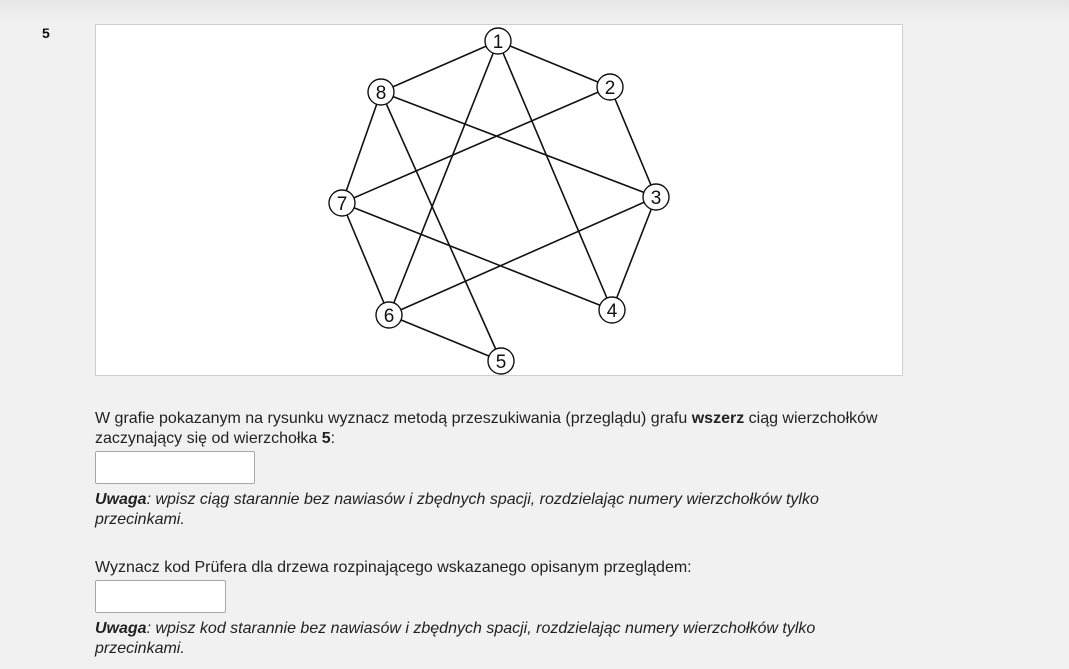  I want to click on graph-edges, so click(499, 201).